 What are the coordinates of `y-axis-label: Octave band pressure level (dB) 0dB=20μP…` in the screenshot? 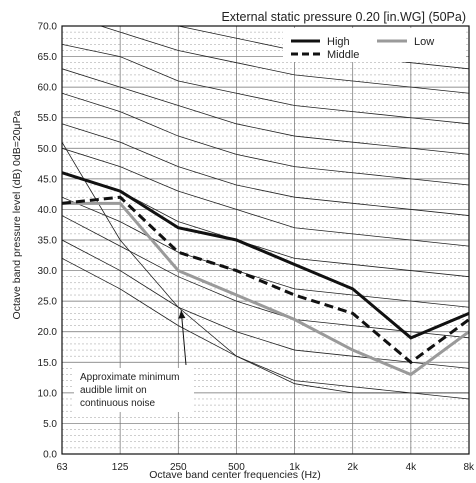 It's located at (17, 214).